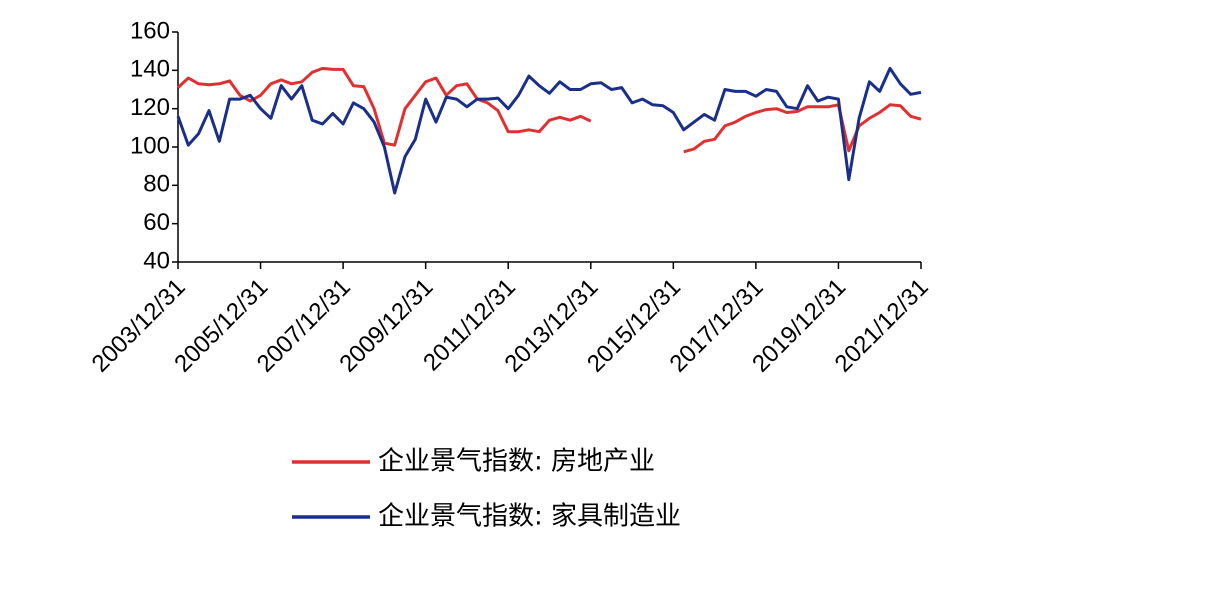 This screenshot has height=596, width=1216. Describe the element at coordinates (150, 145) in the screenshot. I see `y-tick-label: 100` at that location.